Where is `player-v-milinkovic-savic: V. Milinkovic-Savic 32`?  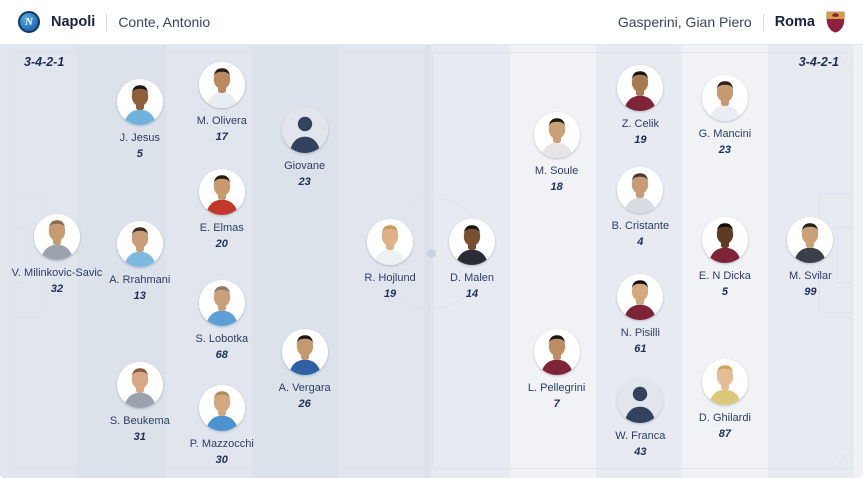 player-v-milinkovic-savic: V. Milinkovic-Savic 32 is located at coordinates (57, 254).